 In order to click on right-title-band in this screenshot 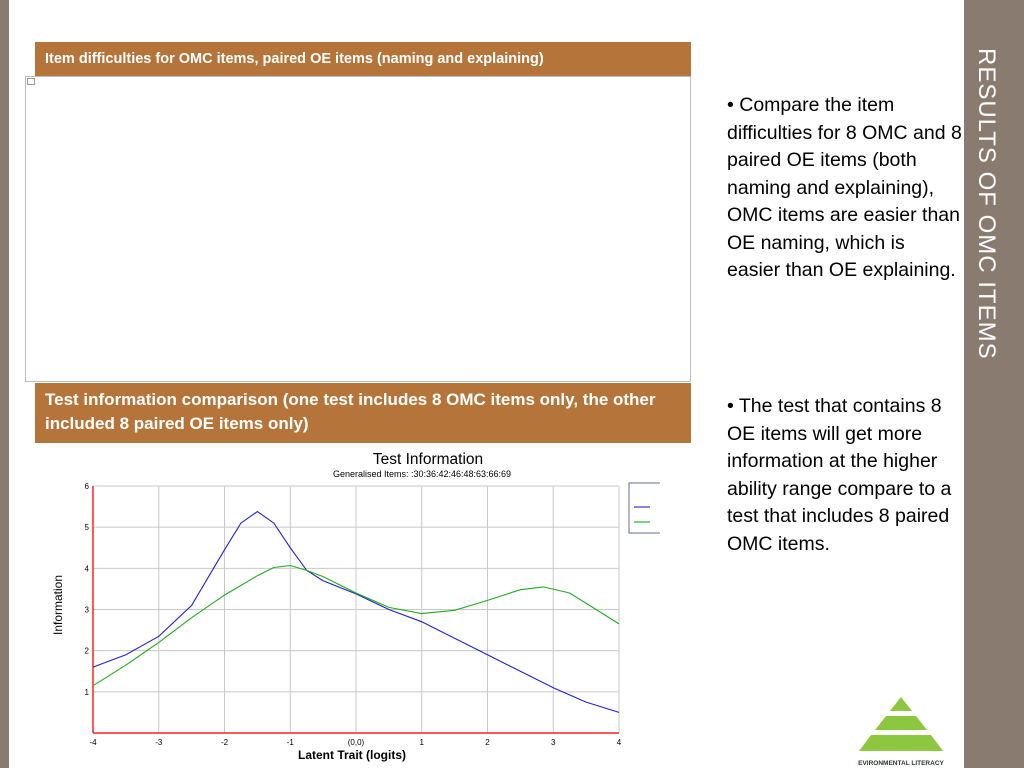, I will do `click(994, 384)`.